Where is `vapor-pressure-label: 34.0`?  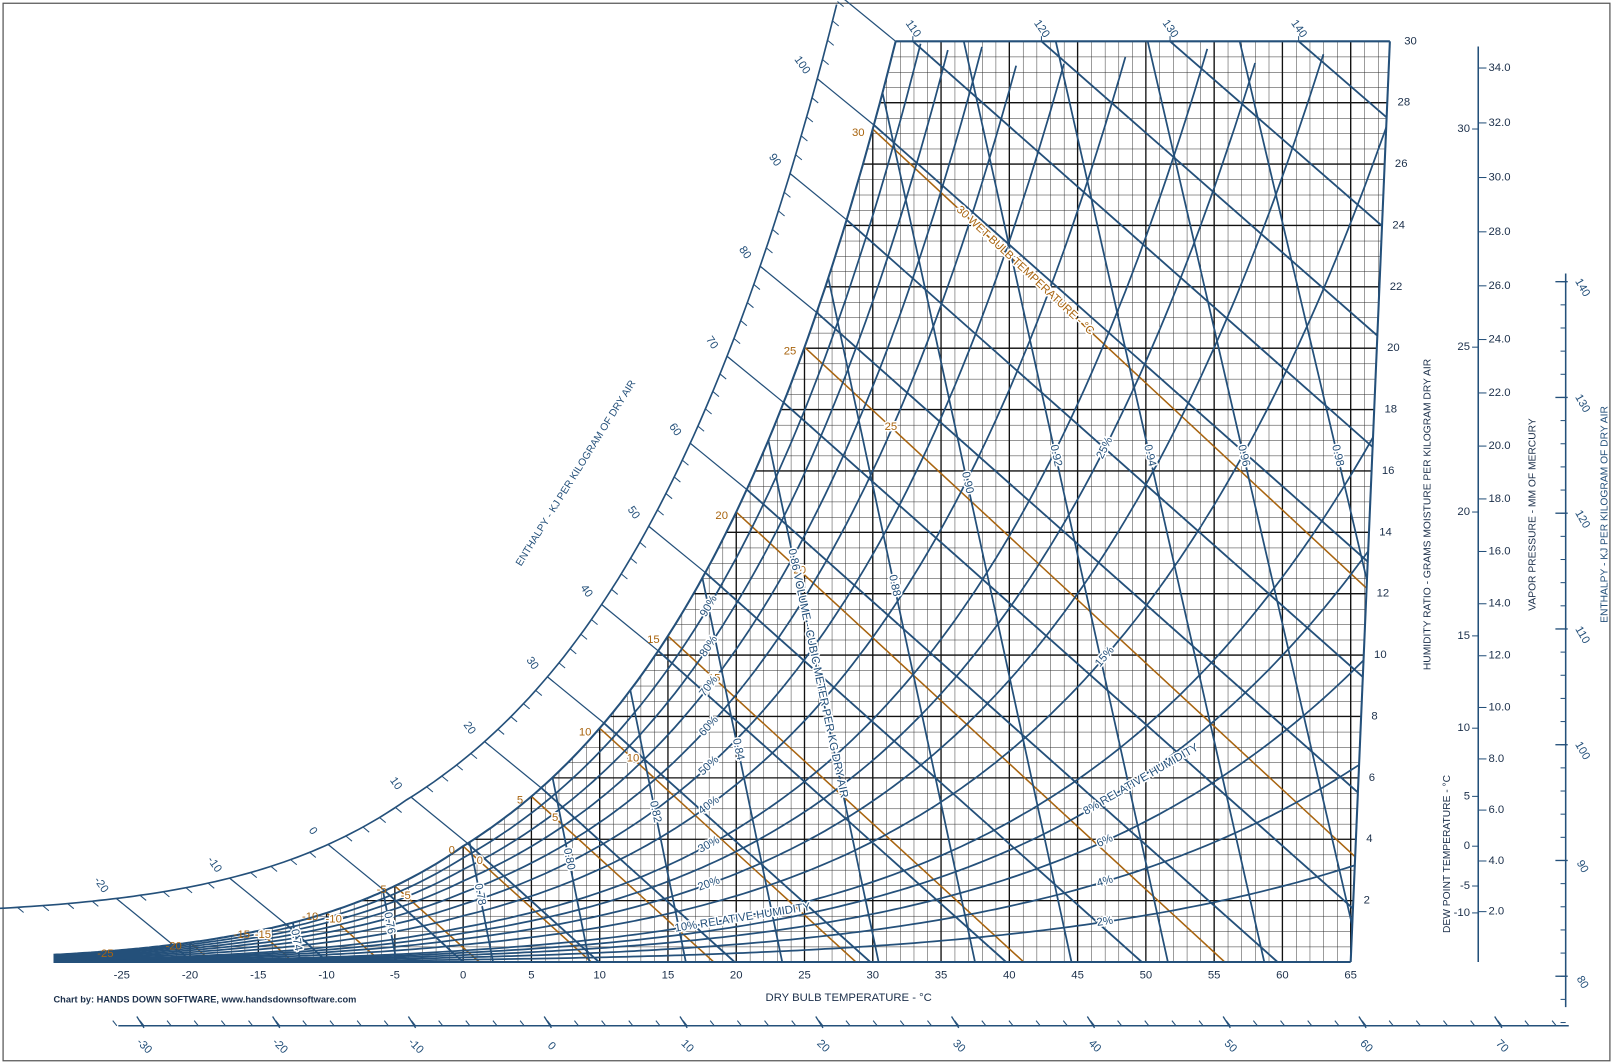
vapor-pressure-label: 34.0 is located at coordinates (1500, 68).